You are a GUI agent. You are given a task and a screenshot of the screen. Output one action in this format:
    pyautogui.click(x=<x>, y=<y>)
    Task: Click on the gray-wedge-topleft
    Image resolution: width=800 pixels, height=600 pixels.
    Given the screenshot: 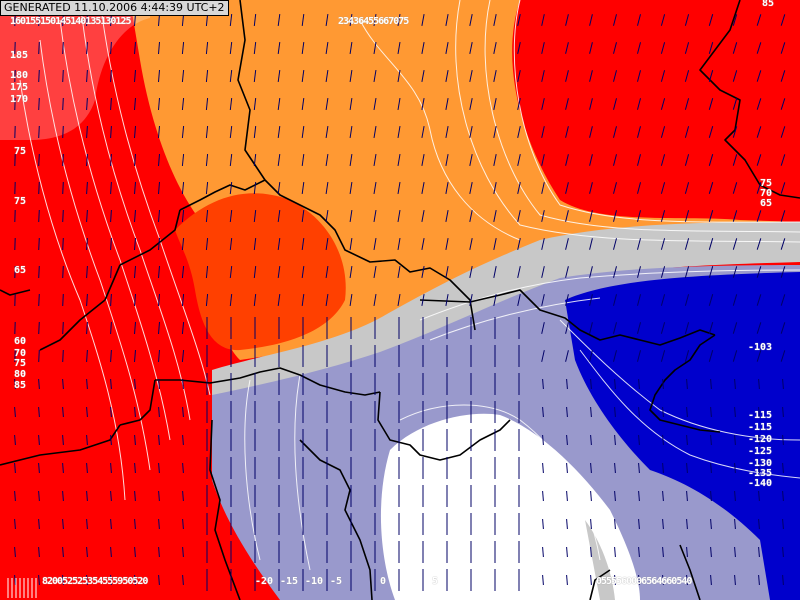 What is the action you would take?
    pyautogui.click(x=75, y=70)
    